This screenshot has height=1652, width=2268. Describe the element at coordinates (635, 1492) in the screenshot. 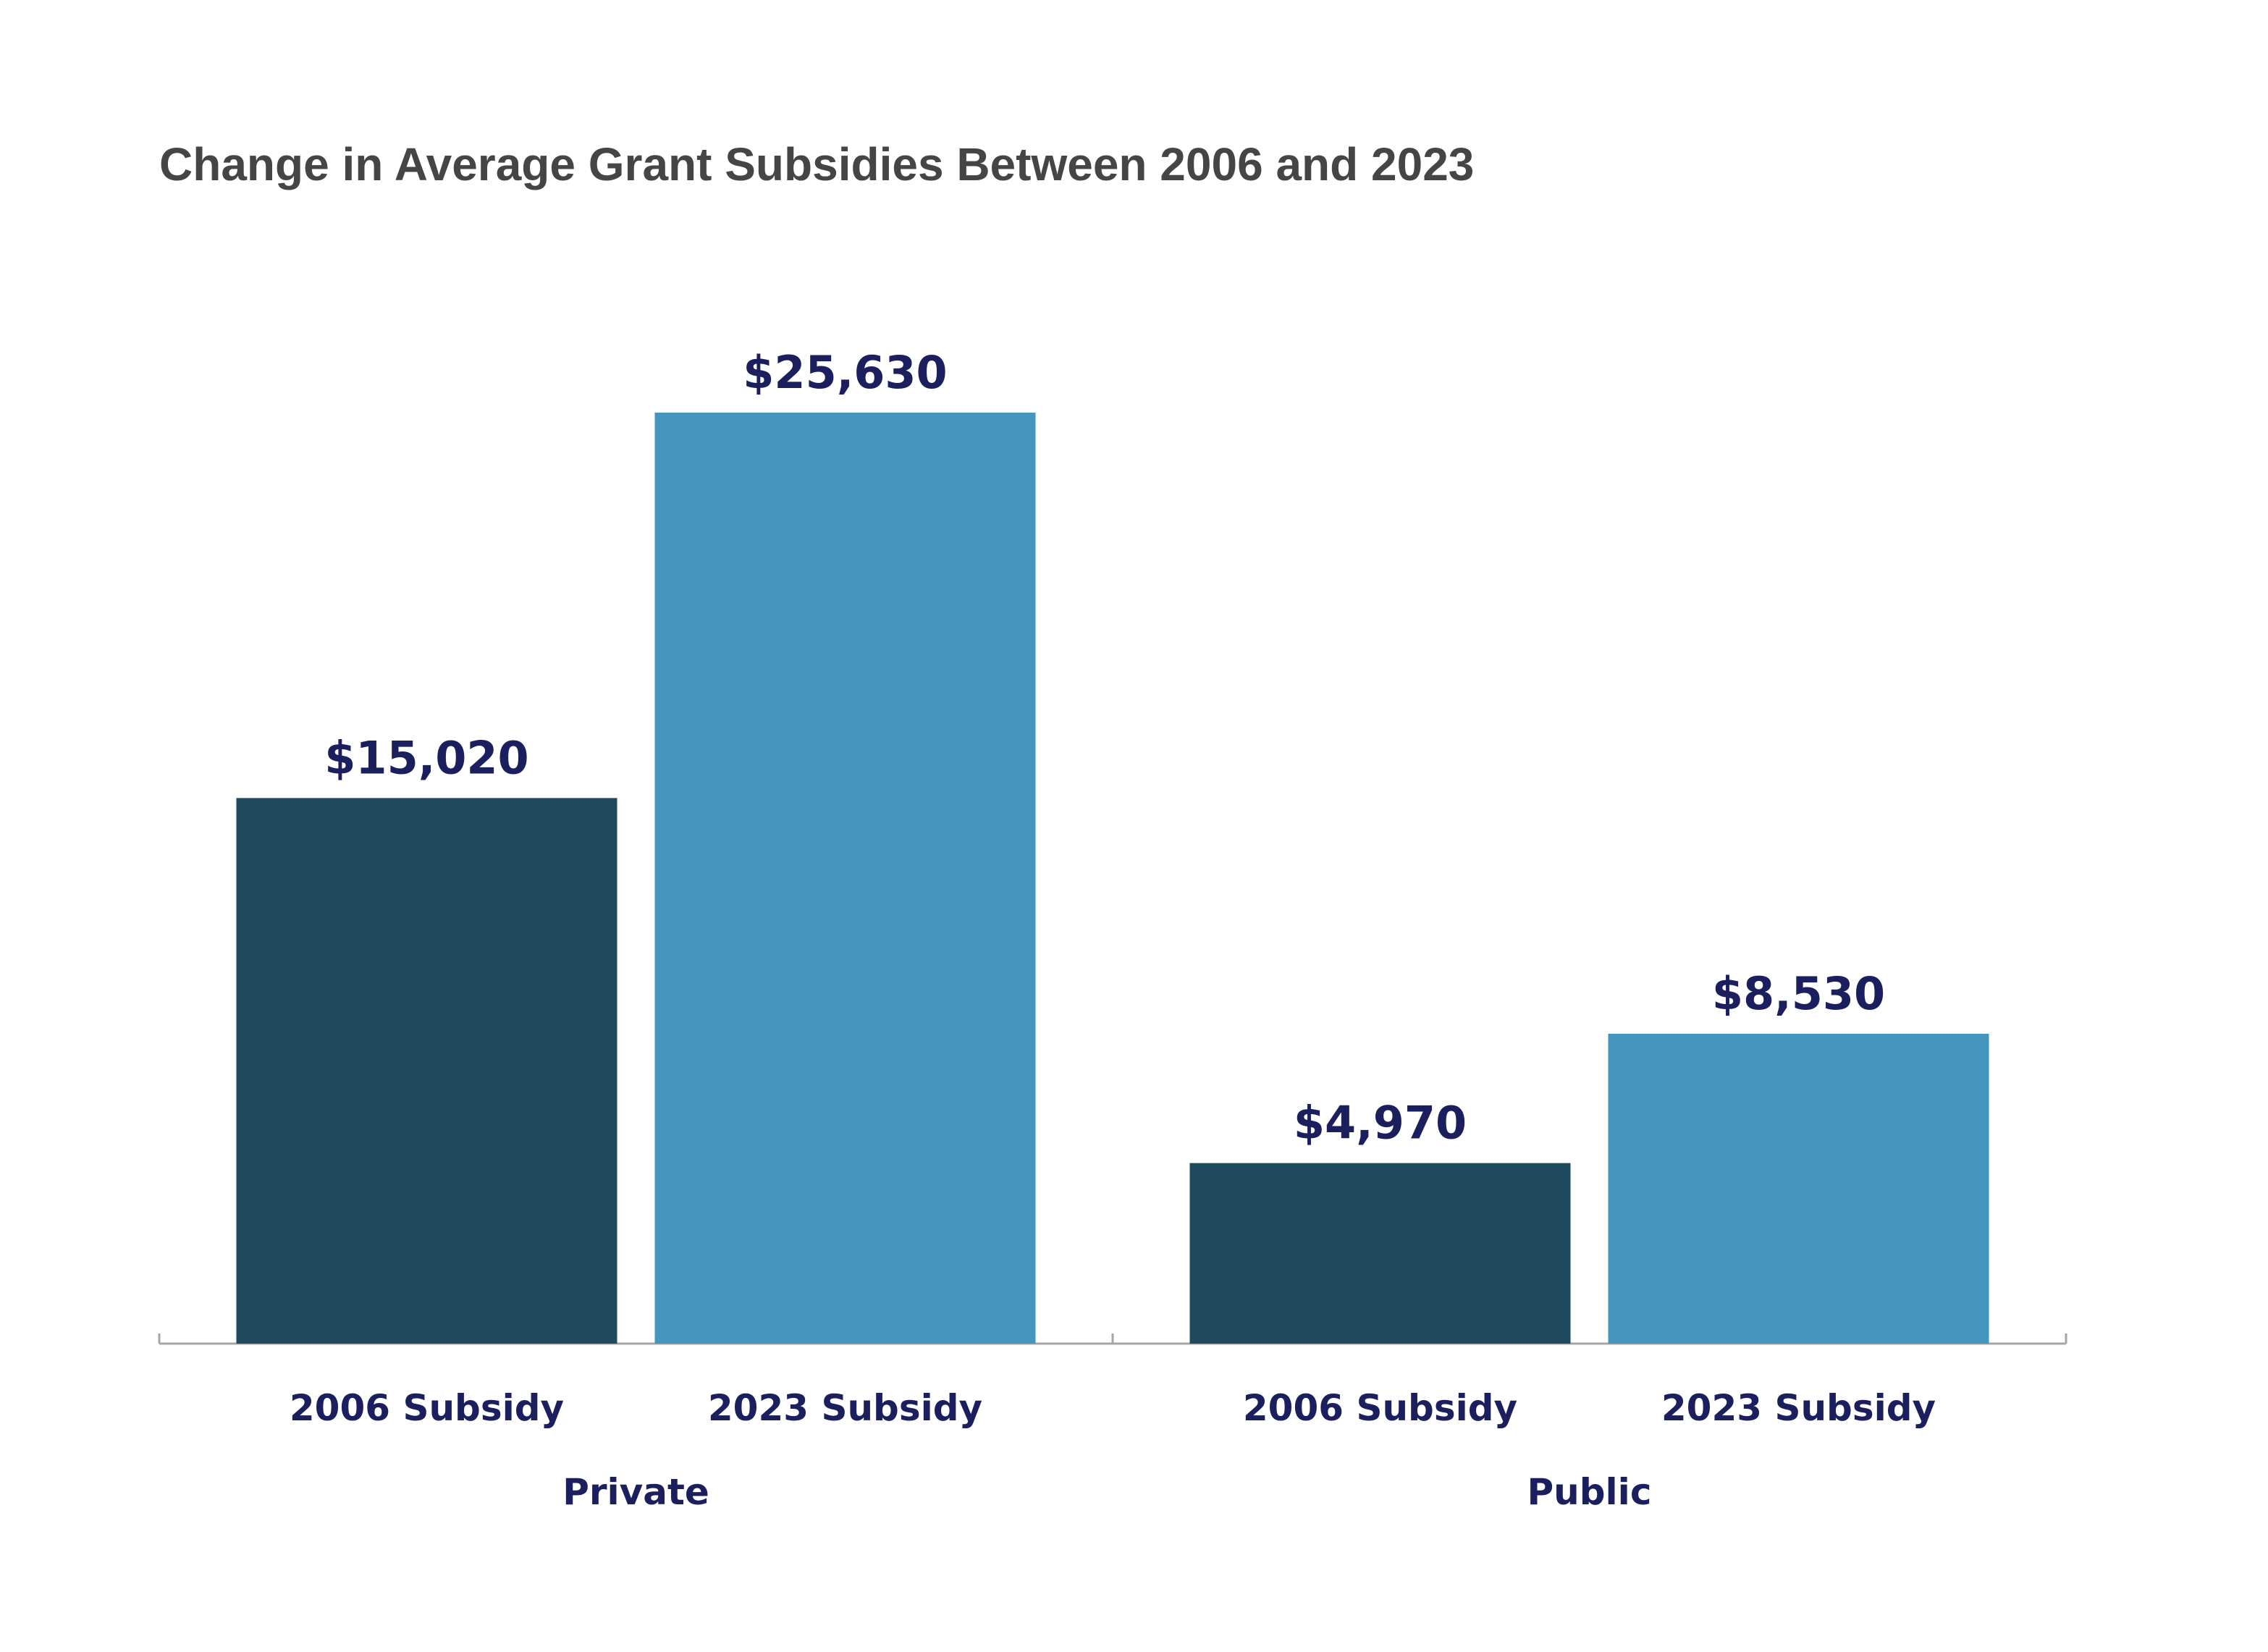

I see `group-label: Private` at that location.